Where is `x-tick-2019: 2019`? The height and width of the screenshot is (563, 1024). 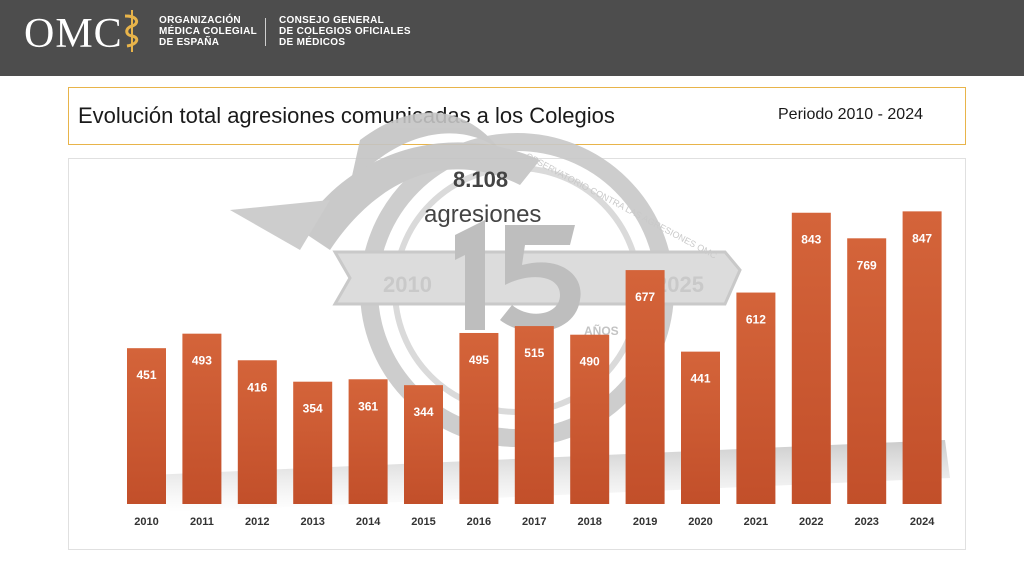 x-tick-2019: 2019 is located at coordinates (645, 522).